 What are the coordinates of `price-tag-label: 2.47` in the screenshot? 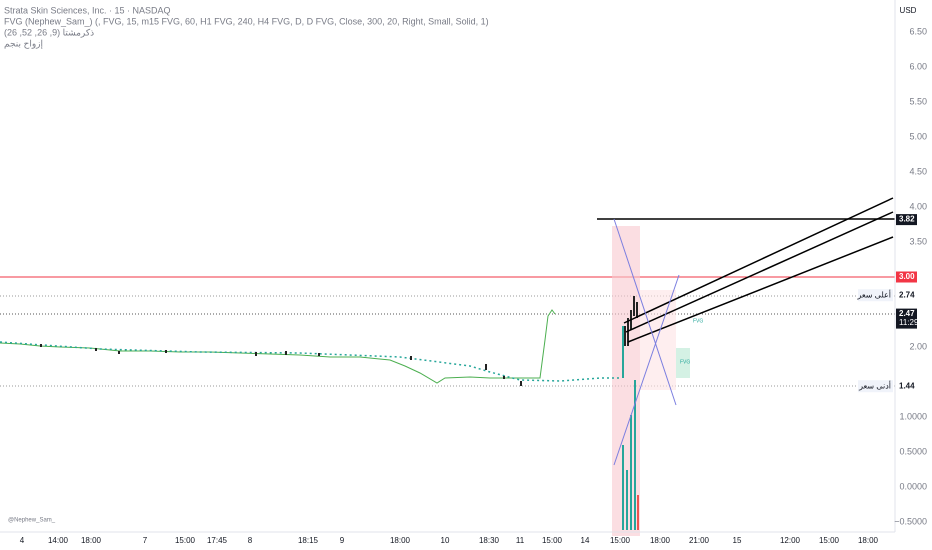 It's located at (907, 313).